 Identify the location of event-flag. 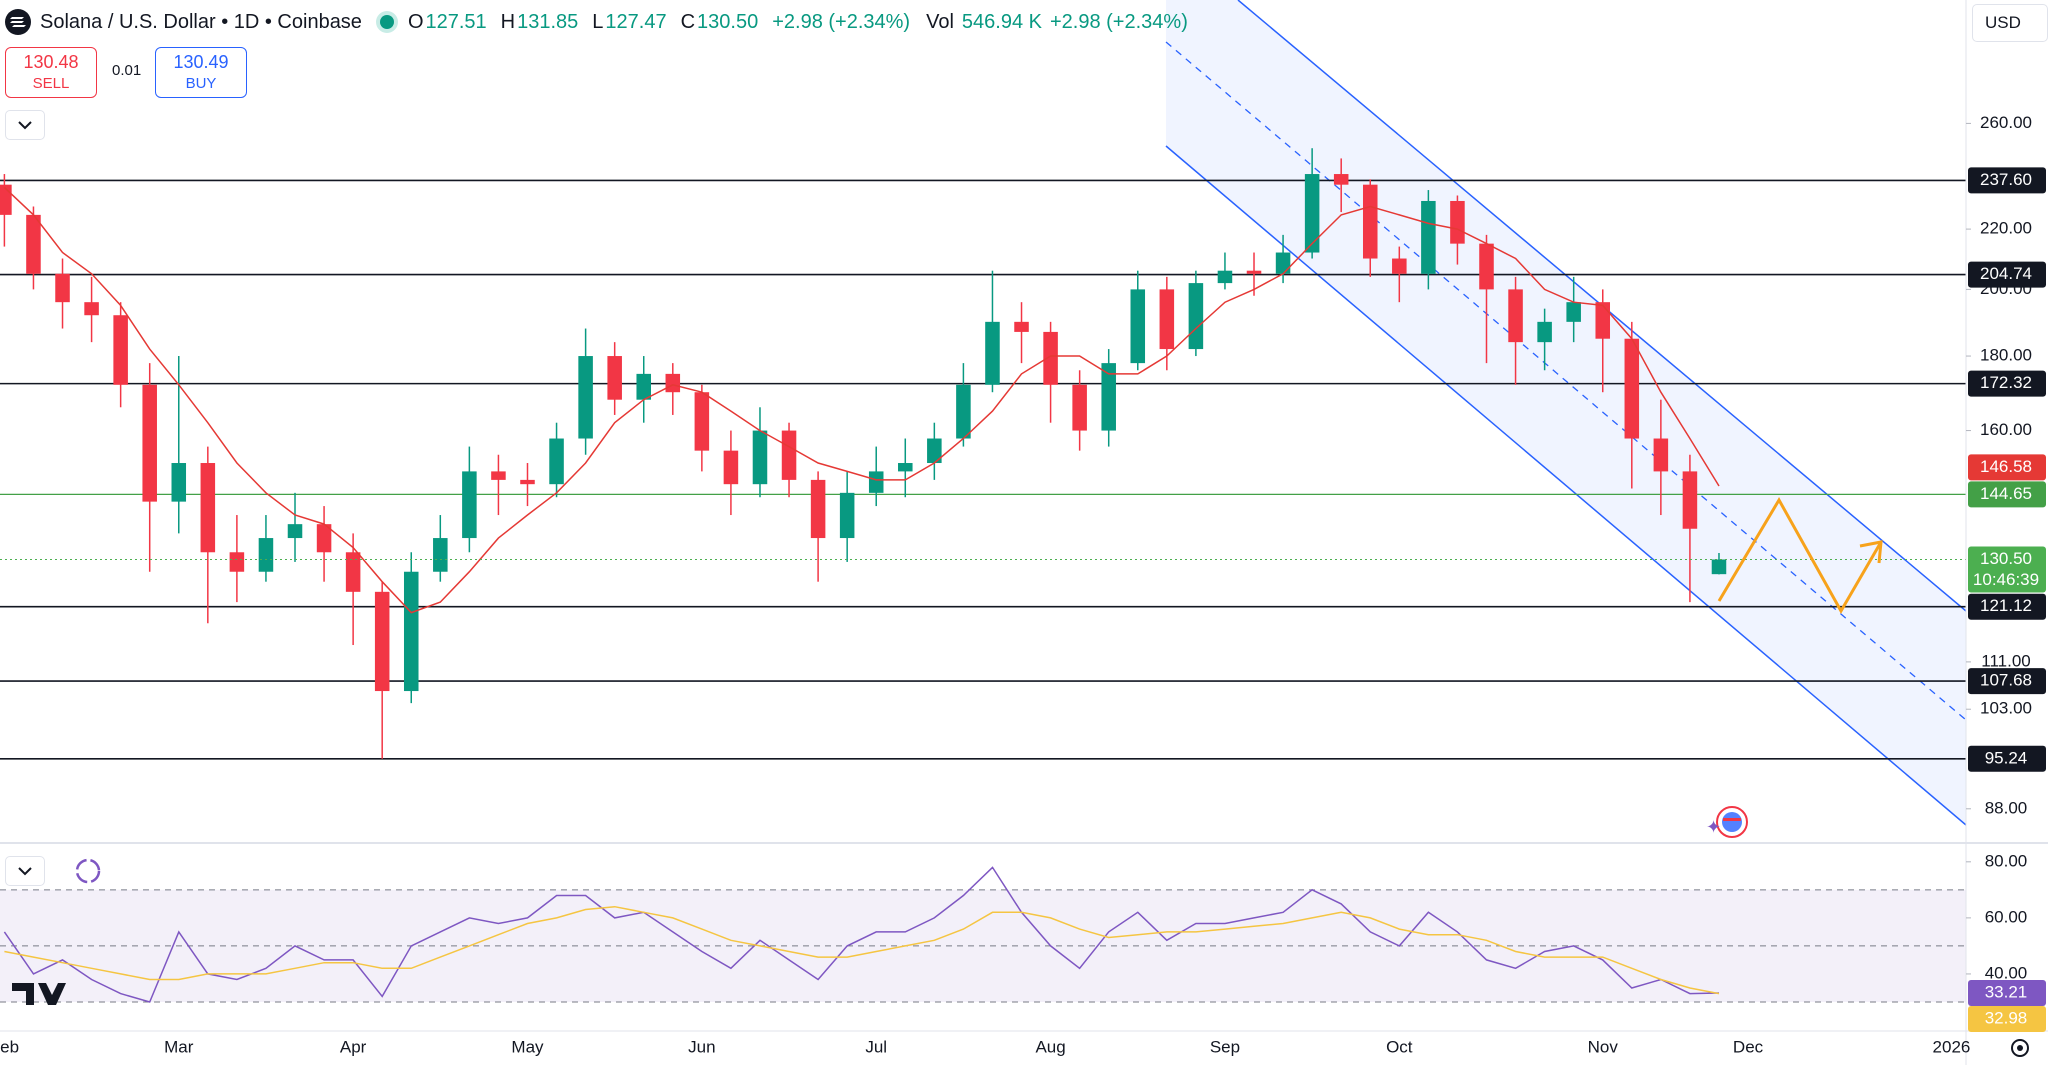
(1732, 822).